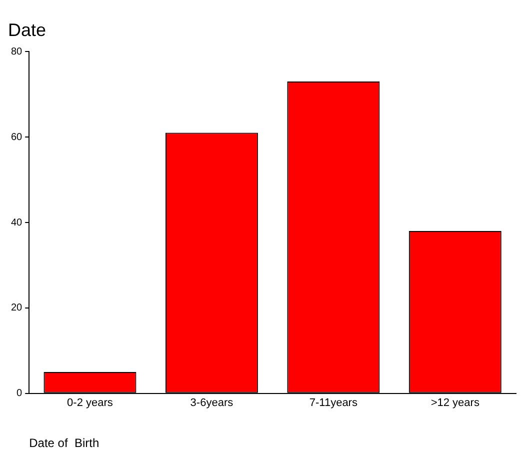 The image size is (526, 465). What do you see at coordinates (17, 308) in the screenshot?
I see `y-tick-label: 20` at bounding box center [17, 308].